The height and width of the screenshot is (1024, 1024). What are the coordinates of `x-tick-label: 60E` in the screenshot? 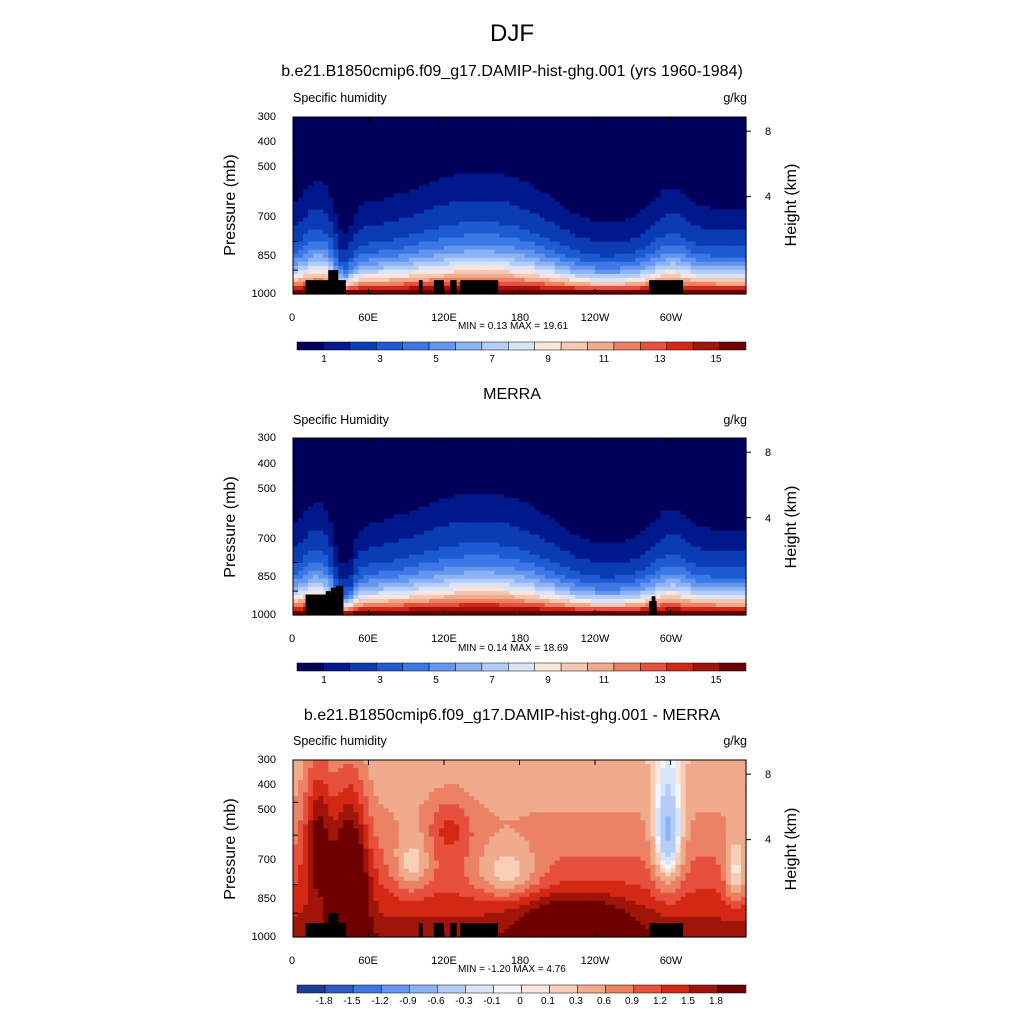 It's located at (368, 961).